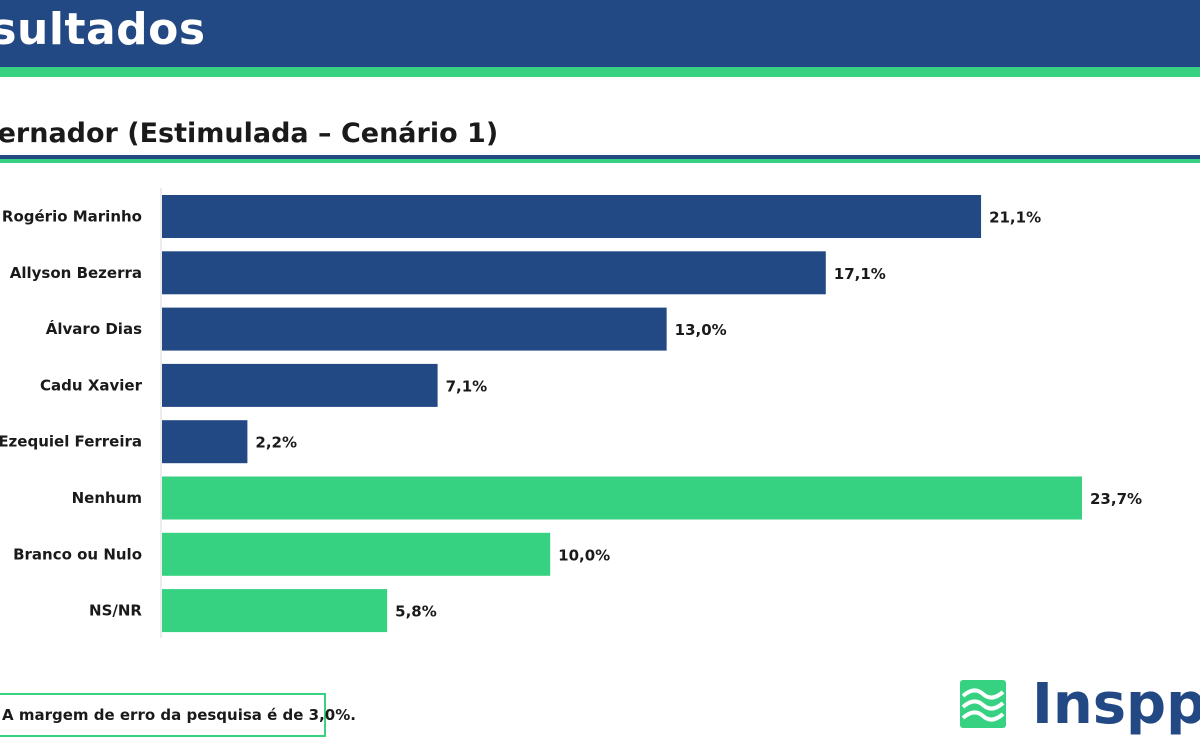 This screenshot has height=750, width=1200. Describe the element at coordinates (983, 704) in the screenshot. I see `wave-stripes-icon` at that location.